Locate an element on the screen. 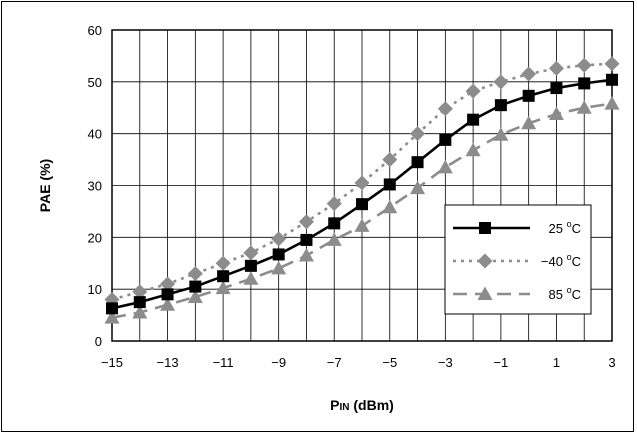 This screenshot has width=637, height=435. legend-box is located at coordinates (518, 259).